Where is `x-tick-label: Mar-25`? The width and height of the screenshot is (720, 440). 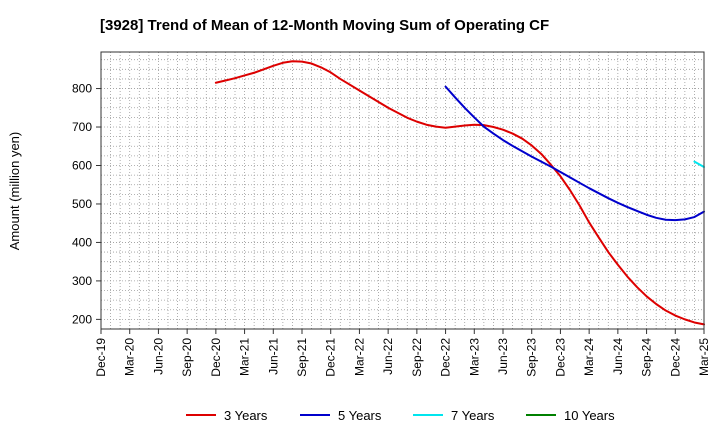
x-tick-label: Mar-25 is located at coordinates (704, 357).